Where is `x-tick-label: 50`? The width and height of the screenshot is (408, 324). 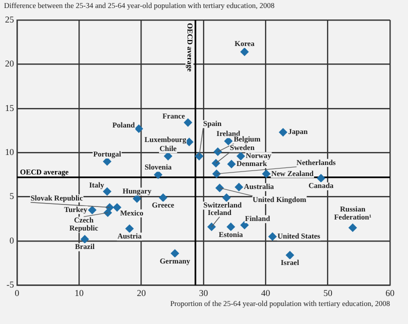 x-tick-label: 50 is located at coordinates (328, 293).